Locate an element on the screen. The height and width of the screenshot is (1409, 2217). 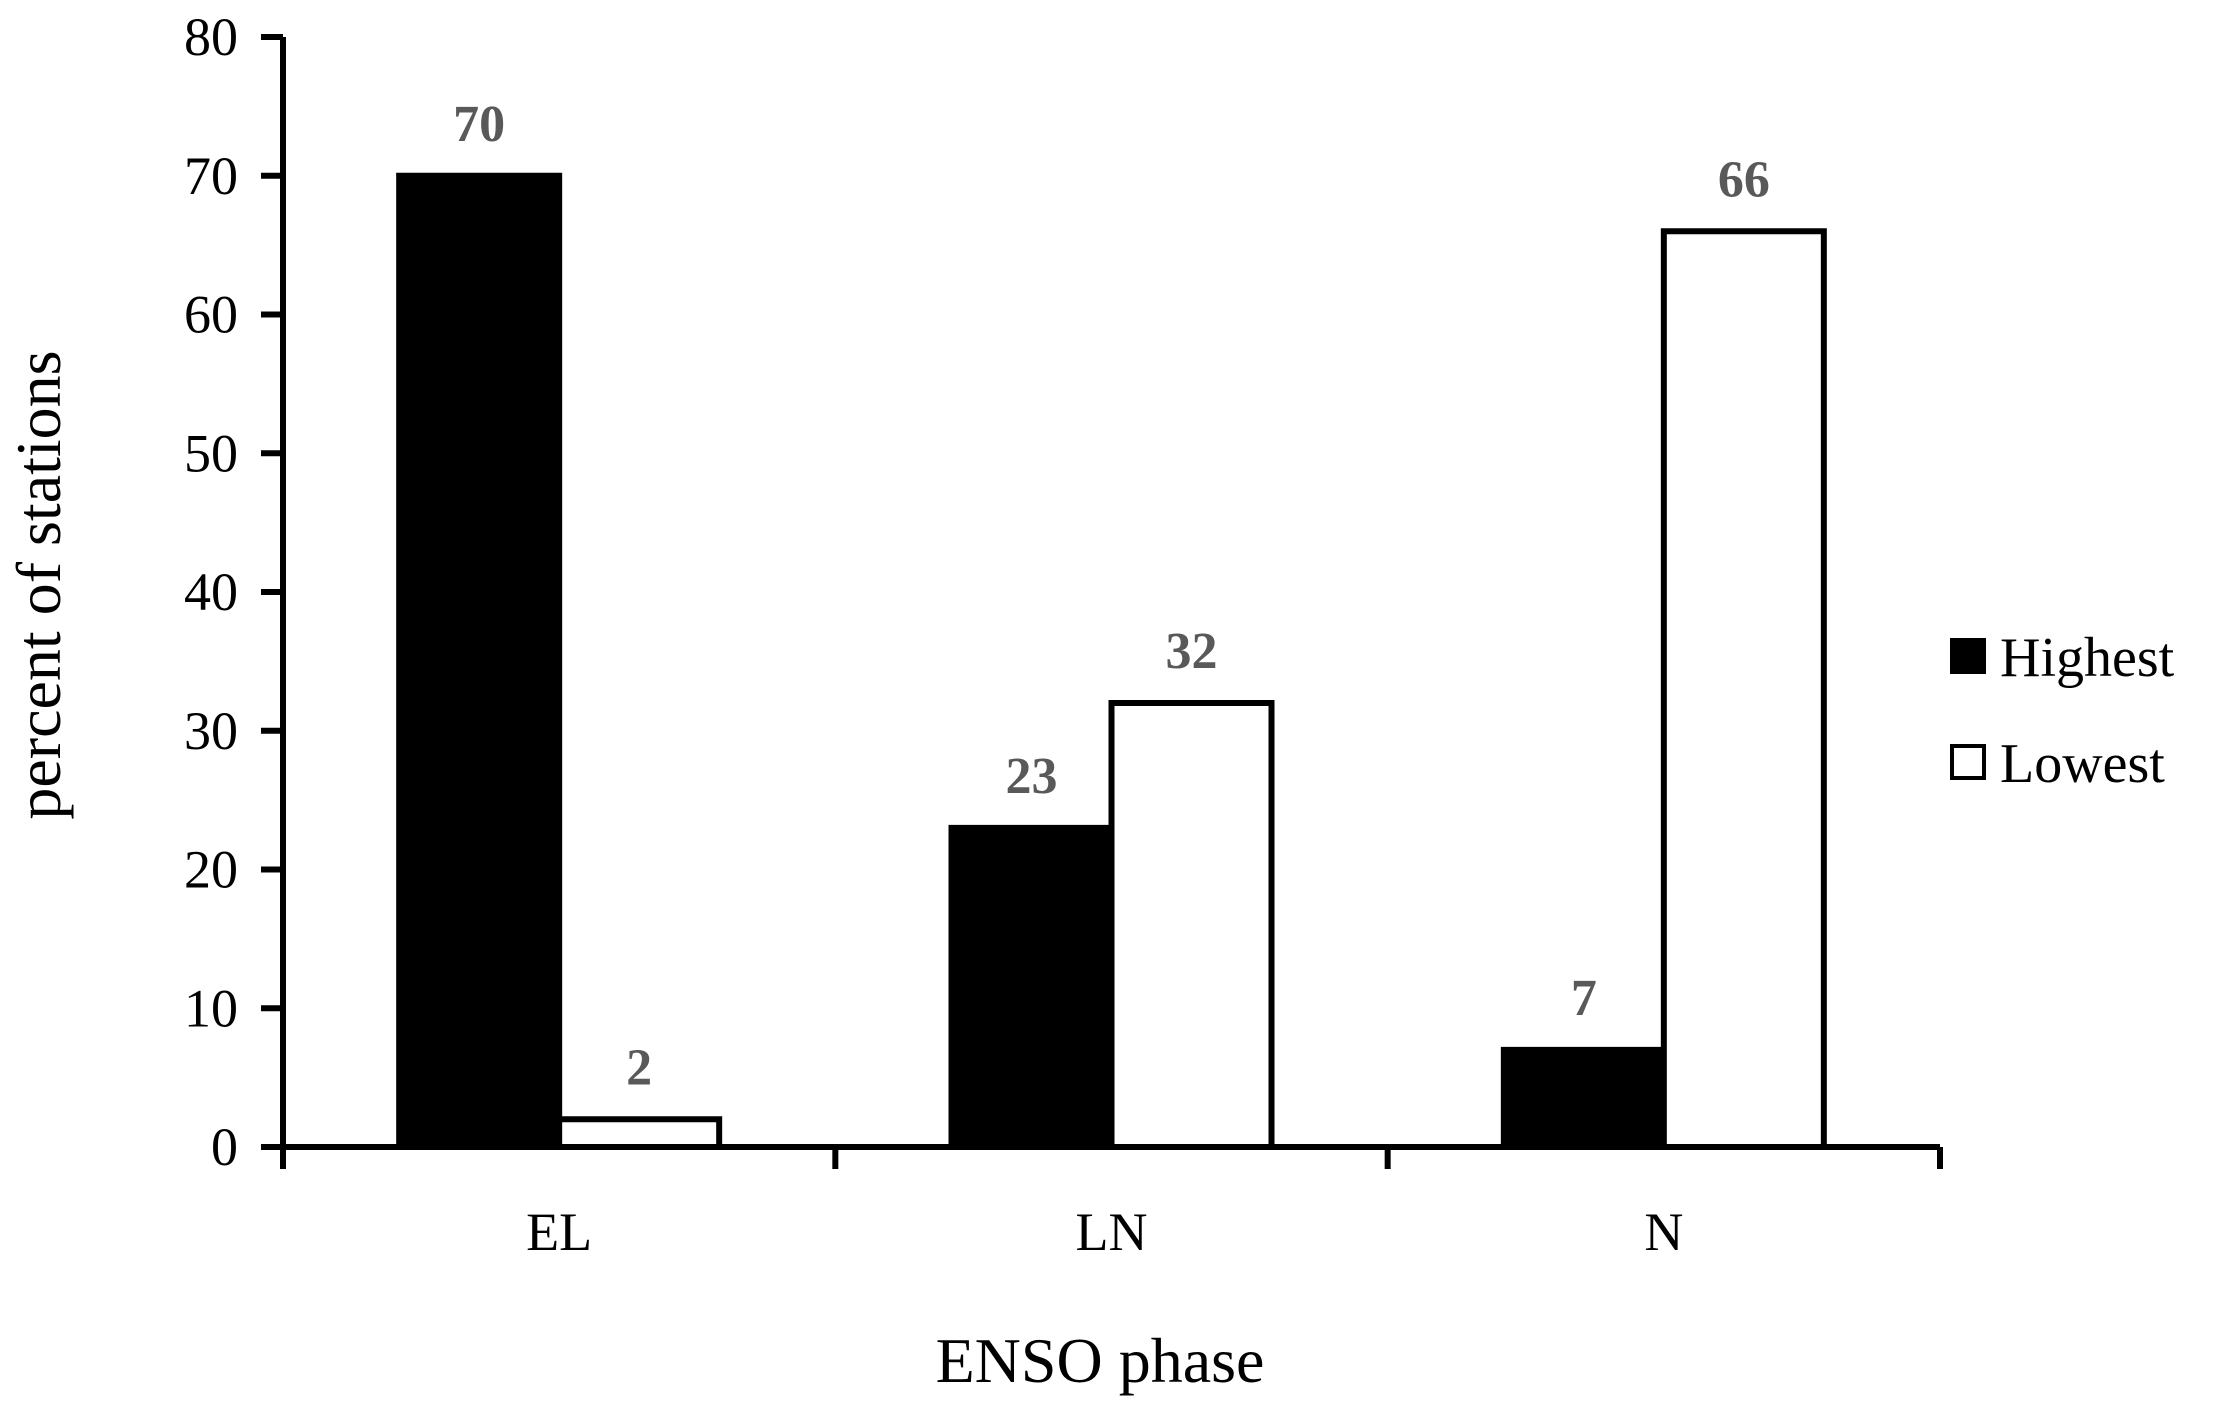
data-label-highest-n: 7 is located at coordinates (1584, 998).